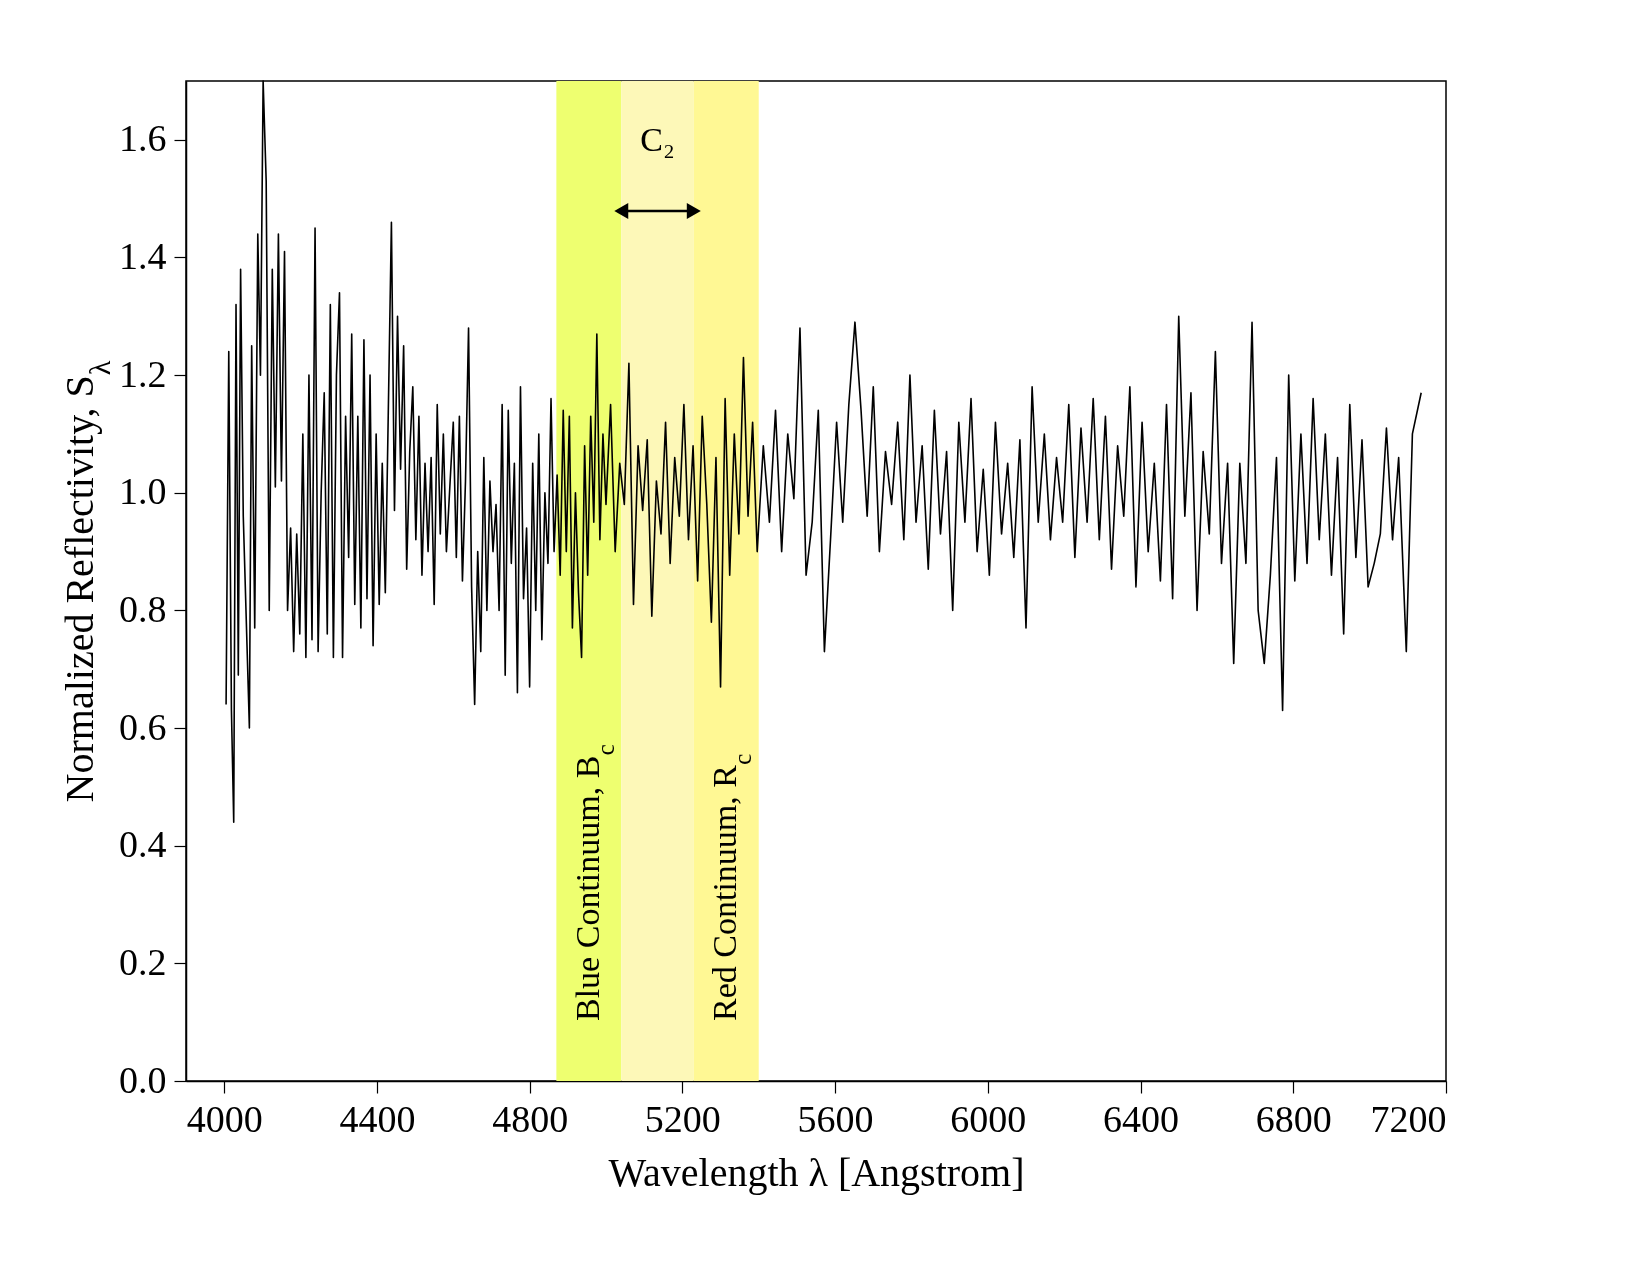 The image size is (1650, 1275). What do you see at coordinates (143, 491) in the screenshot?
I see `y-tick-label: 1.0` at bounding box center [143, 491].